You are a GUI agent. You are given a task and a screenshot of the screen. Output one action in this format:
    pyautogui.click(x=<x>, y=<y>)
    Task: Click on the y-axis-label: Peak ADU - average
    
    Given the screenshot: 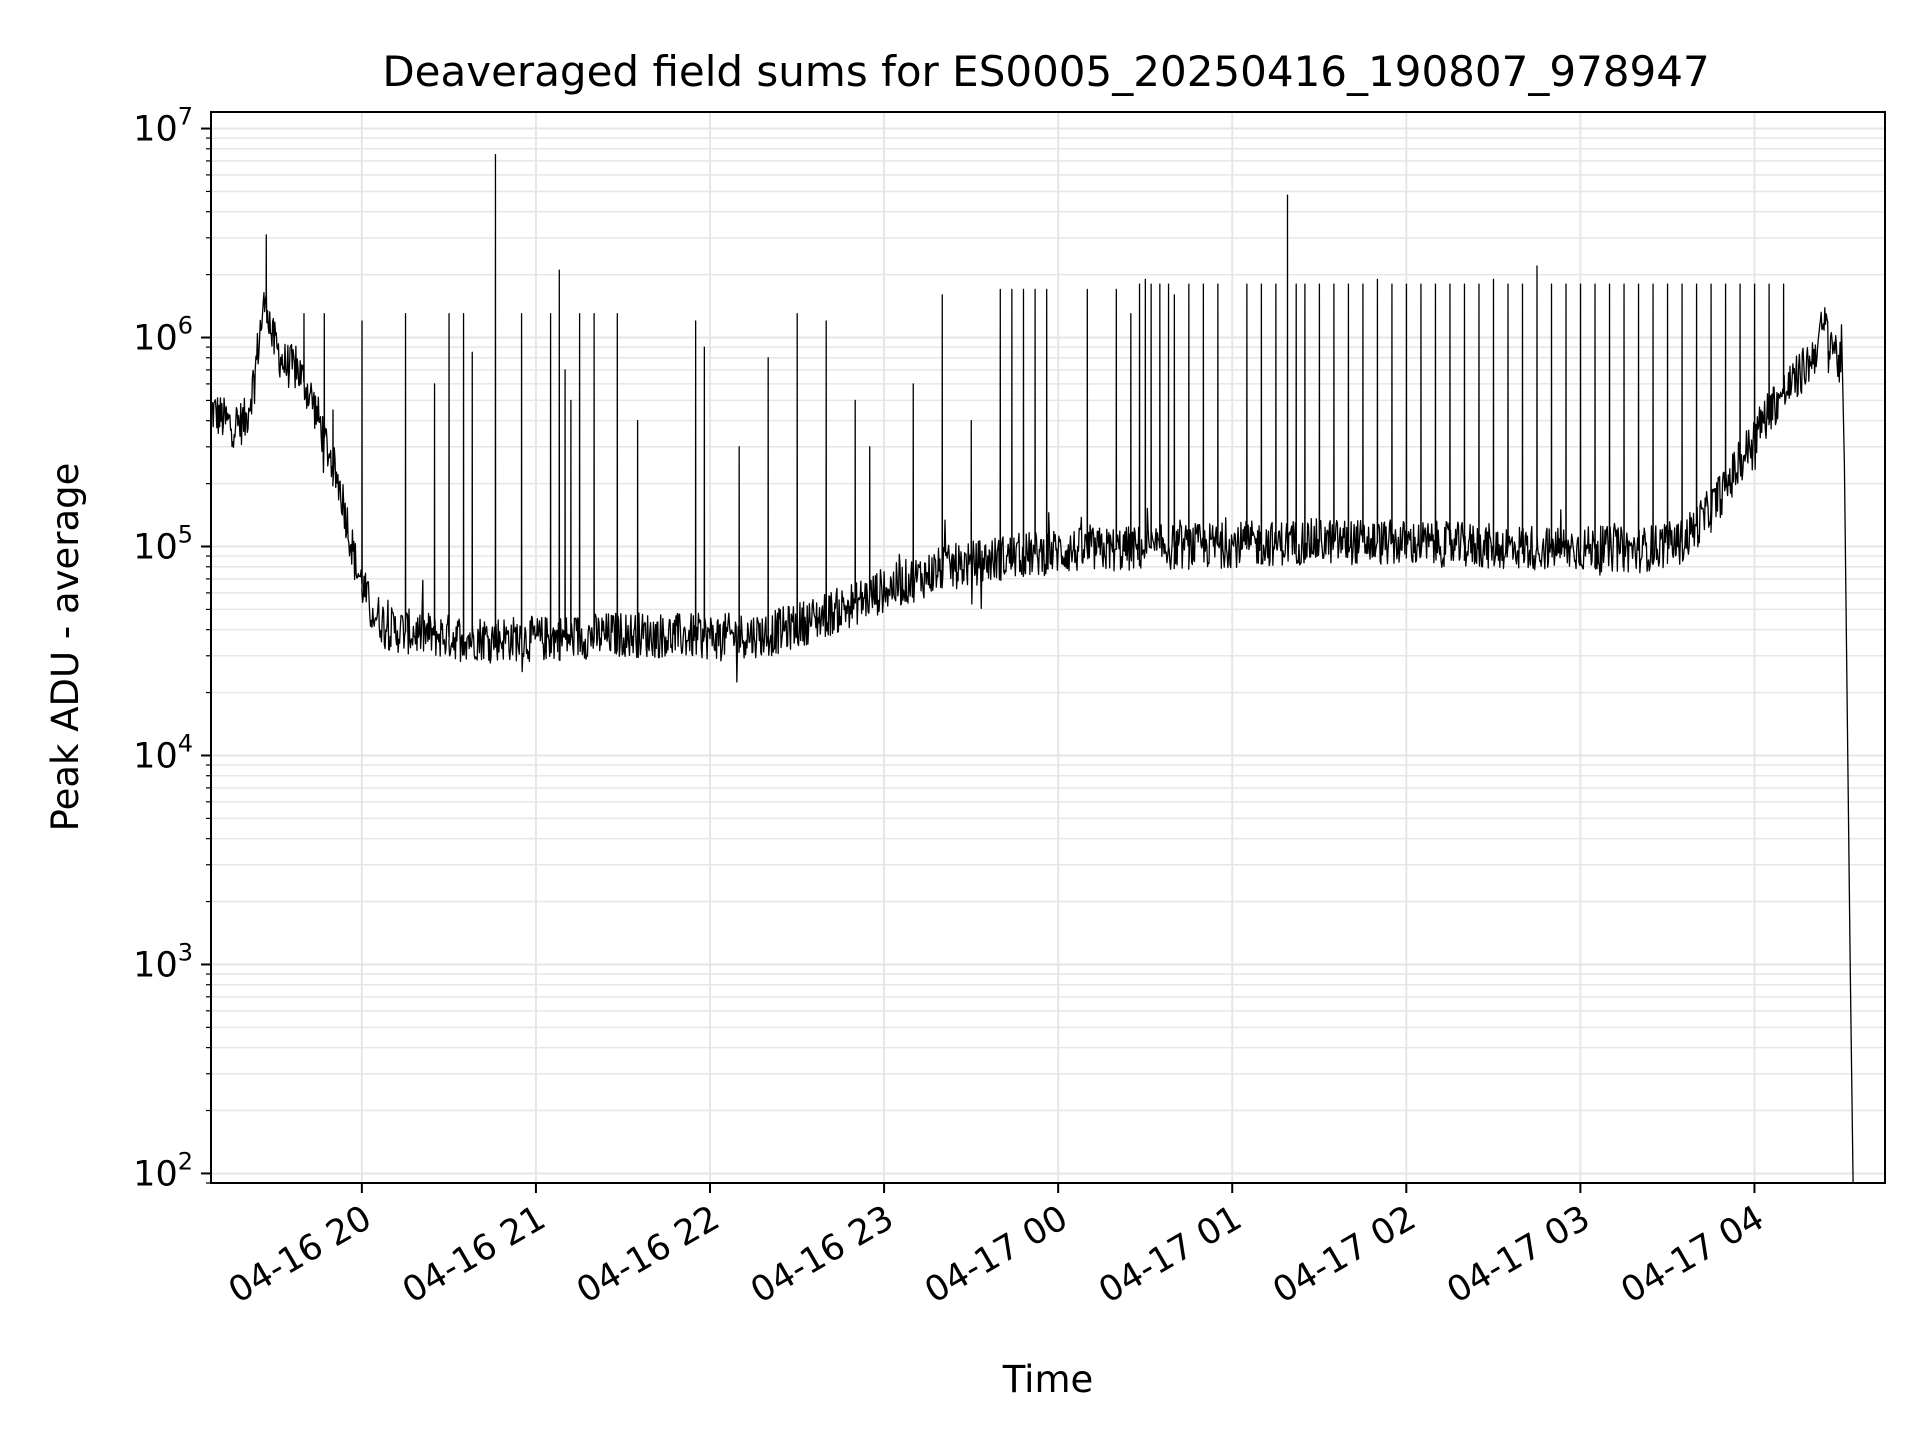 What is the action you would take?
    pyautogui.click(x=65, y=647)
    